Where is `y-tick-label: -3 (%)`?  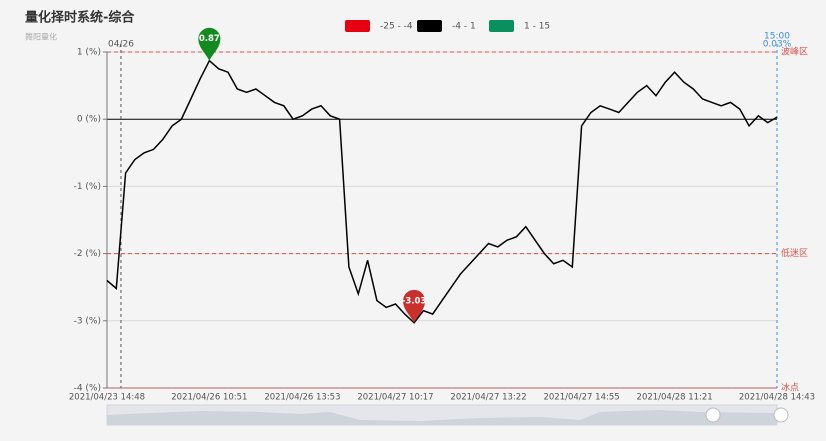
y-tick-label: -3 (%) is located at coordinates (87, 321).